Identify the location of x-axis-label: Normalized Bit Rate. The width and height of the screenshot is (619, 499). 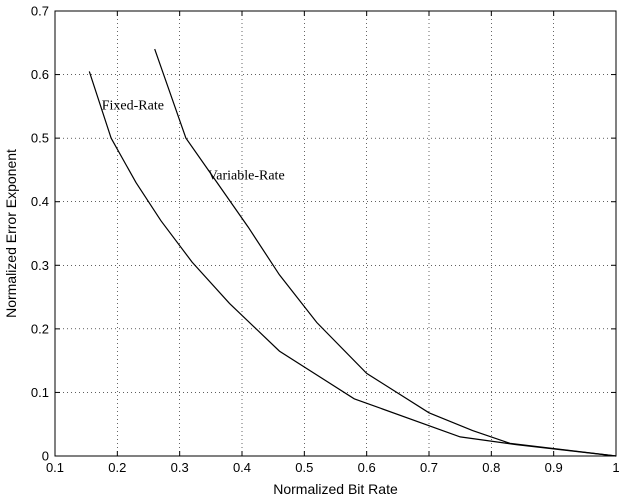
(335, 489).